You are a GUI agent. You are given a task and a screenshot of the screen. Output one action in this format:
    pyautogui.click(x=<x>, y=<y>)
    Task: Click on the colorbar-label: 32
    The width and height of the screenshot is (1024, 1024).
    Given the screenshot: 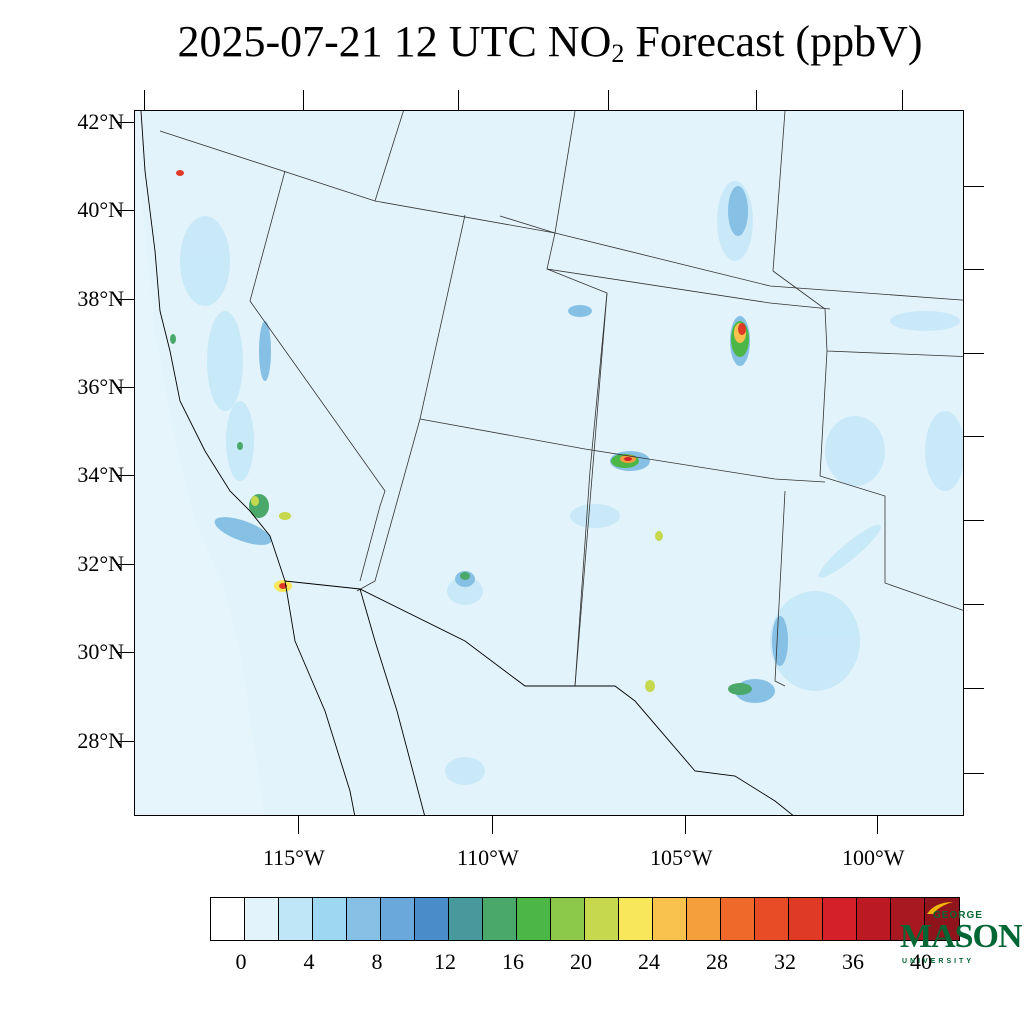 What is the action you would take?
    pyautogui.click(x=785, y=961)
    